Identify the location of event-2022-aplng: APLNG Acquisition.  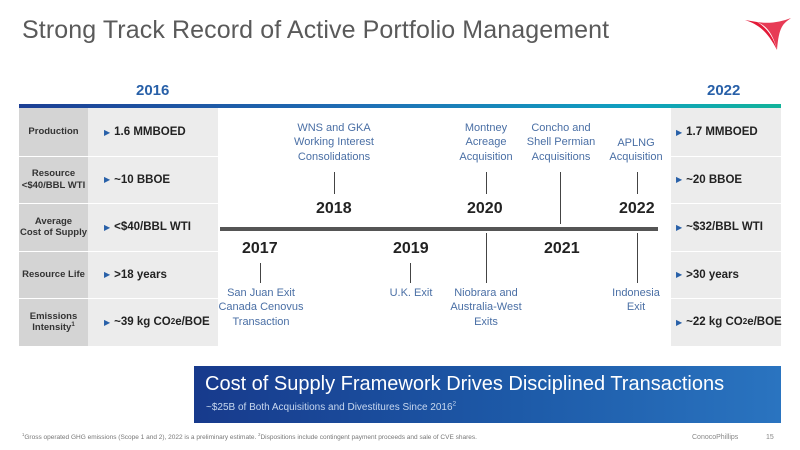
(636, 150).